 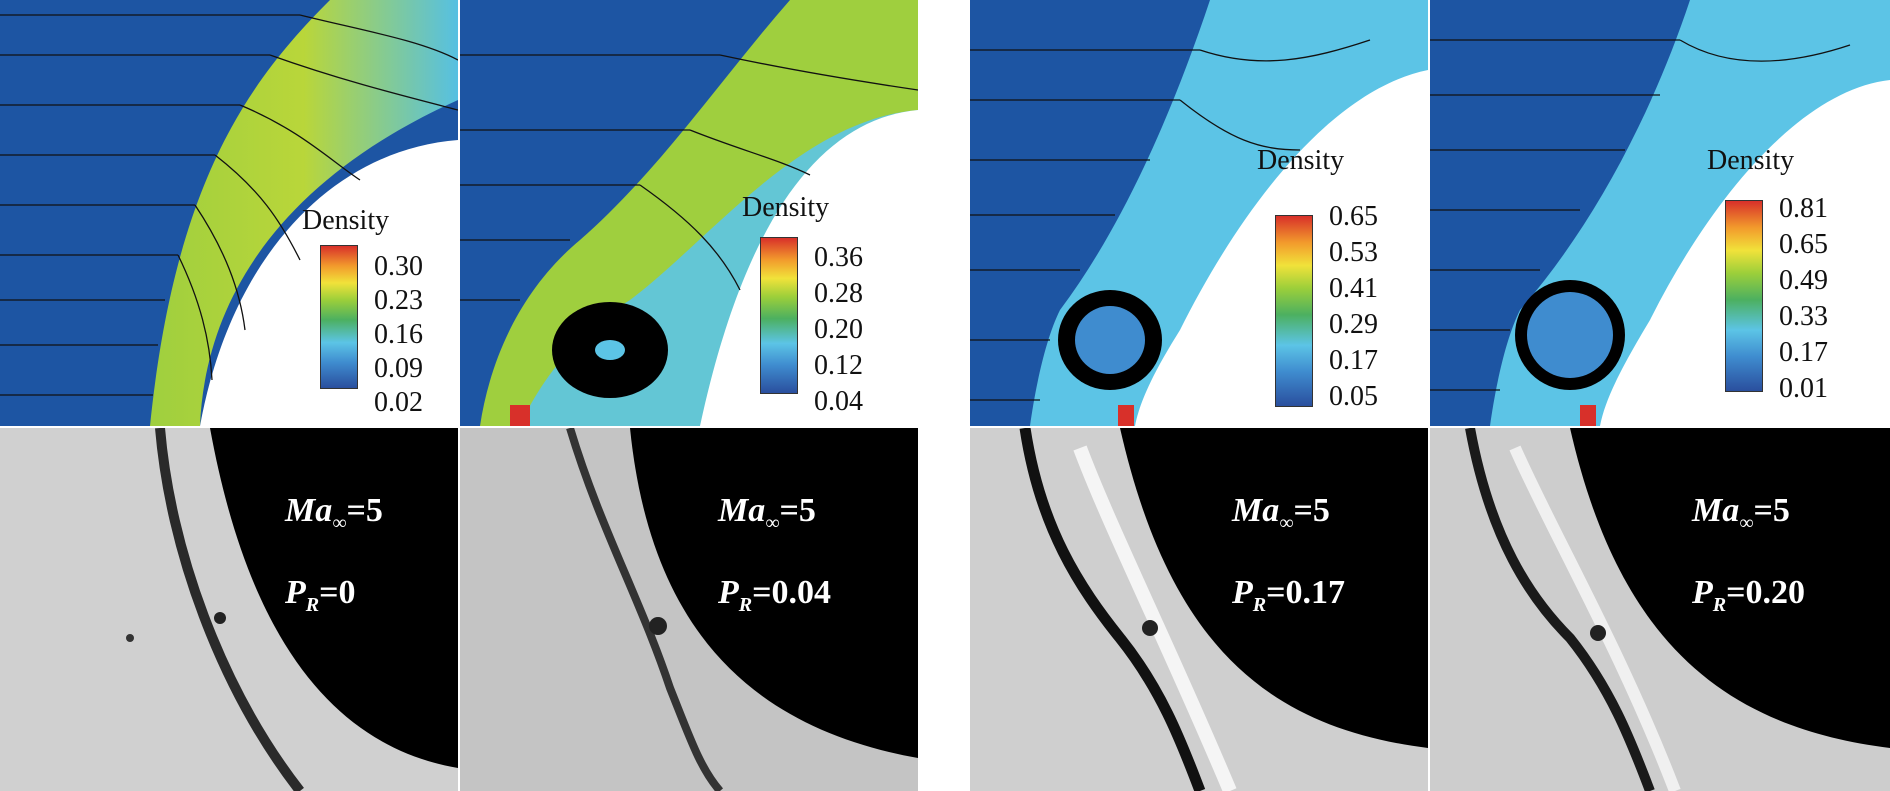 I want to click on cfd-panel-4: Density 0.81 0.65 0.49 0.33 0.17 0.01, so click(x=1660, y=213).